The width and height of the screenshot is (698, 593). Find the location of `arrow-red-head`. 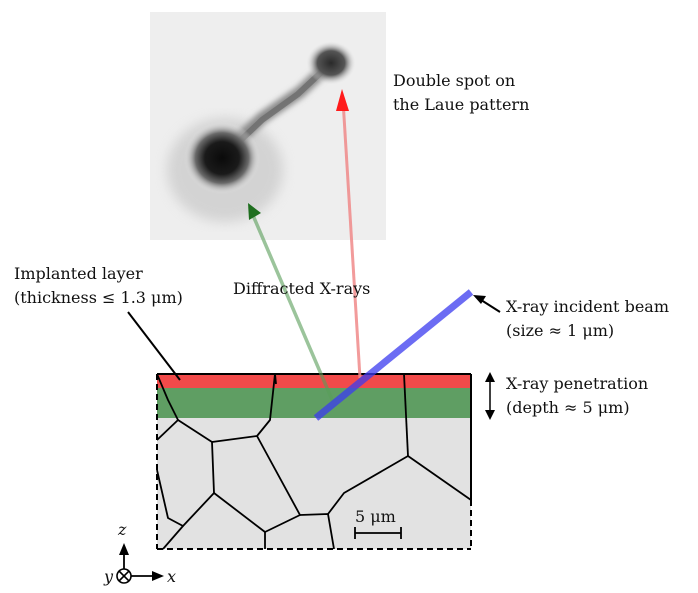

arrow-red-head is located at coordinates (342, 100).